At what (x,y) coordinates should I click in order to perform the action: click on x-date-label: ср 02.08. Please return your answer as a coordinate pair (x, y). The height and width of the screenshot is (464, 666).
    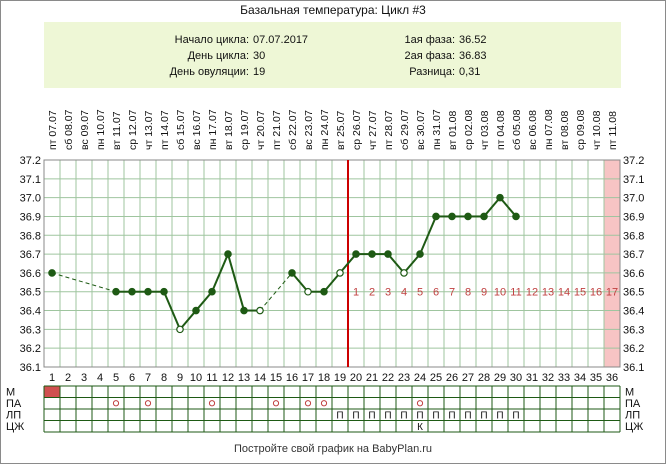
    Looking at the image, I should click on (469, 130).